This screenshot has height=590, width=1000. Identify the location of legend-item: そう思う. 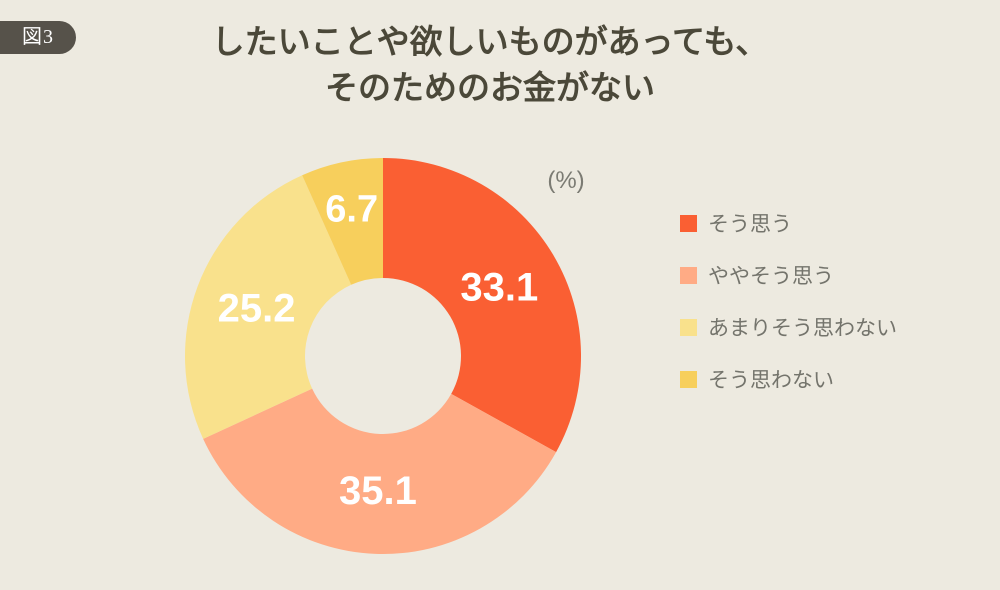
(788, 223).